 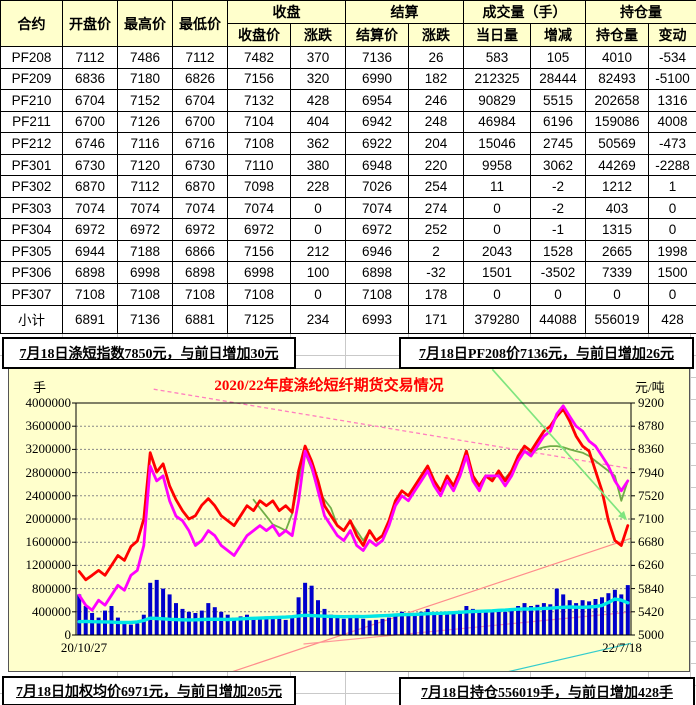 I want to click on column-subheader: 当日量, so click(x=497, y=35).